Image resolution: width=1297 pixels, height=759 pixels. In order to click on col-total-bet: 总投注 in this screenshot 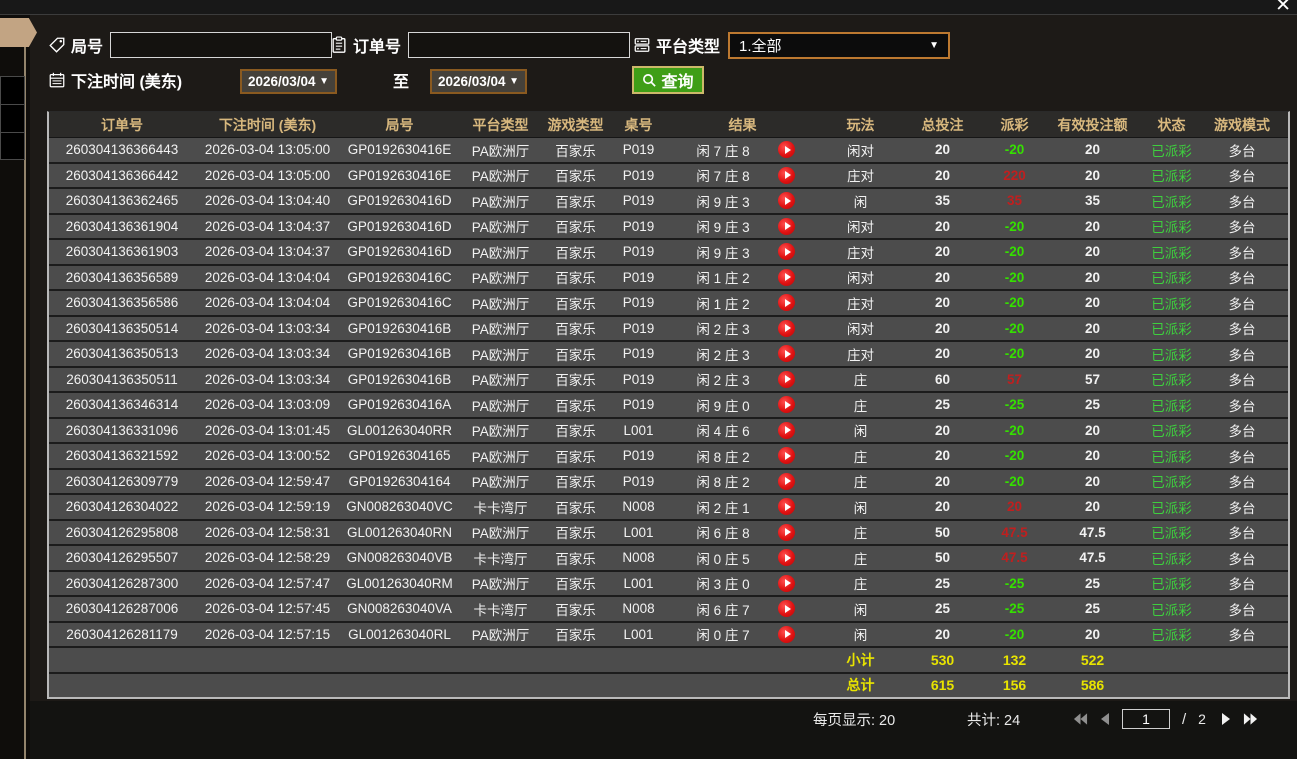, I will do `click(942, 124)`.